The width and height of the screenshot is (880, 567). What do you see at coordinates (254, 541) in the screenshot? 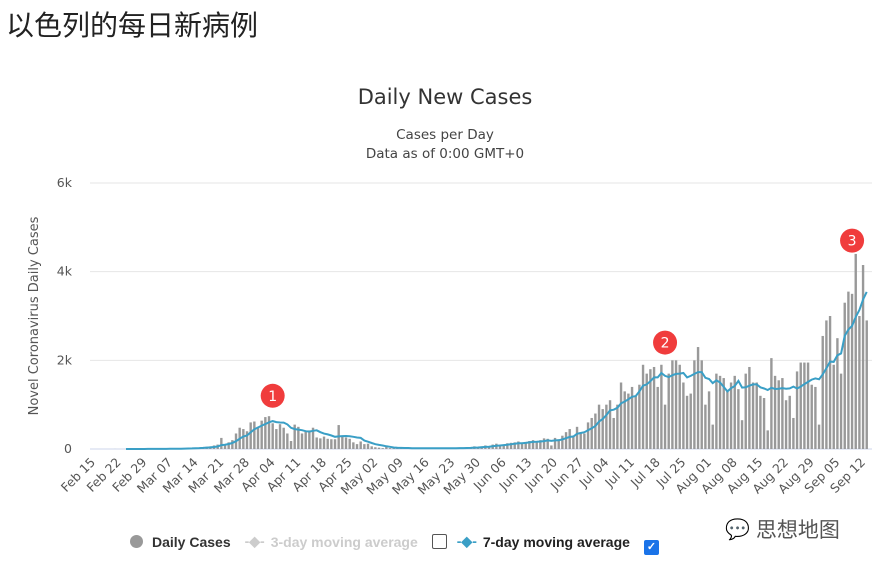
I see `diamond-line-icon: -◆-` at bounding box center [254, 541].